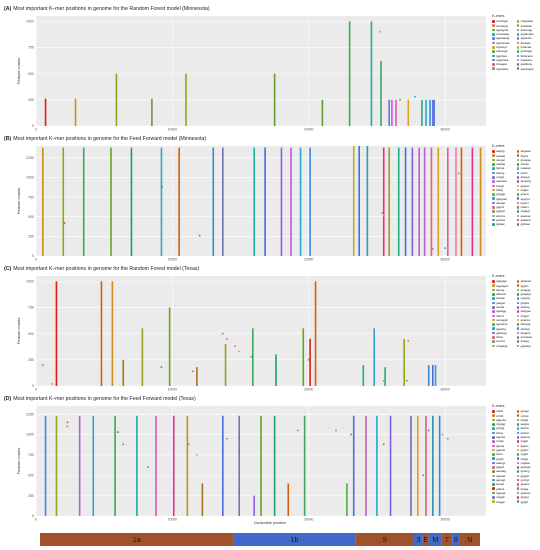  I want to click on legend-label: tggtcc, so click(524, 285).